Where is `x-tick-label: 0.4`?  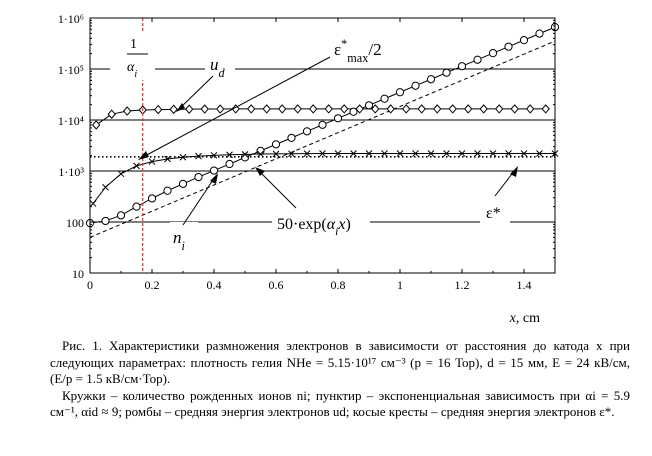 x-tick-label: 0.4 is located at coordinates (214, 285).